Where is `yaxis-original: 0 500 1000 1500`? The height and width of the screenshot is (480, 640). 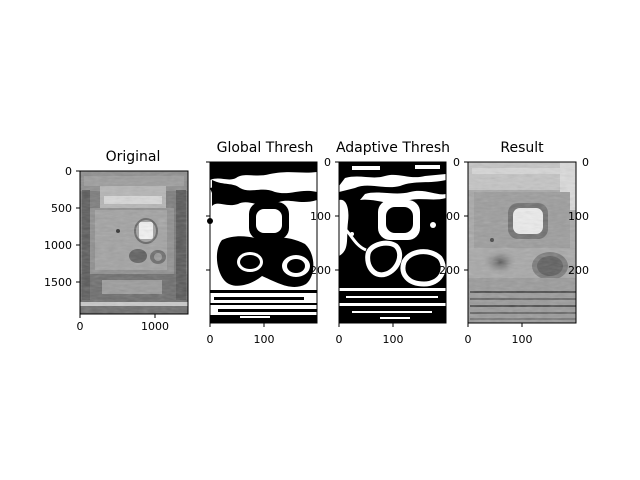 yaxis-original: 0 500 1000 1500 is located at coordinates (62, 227).